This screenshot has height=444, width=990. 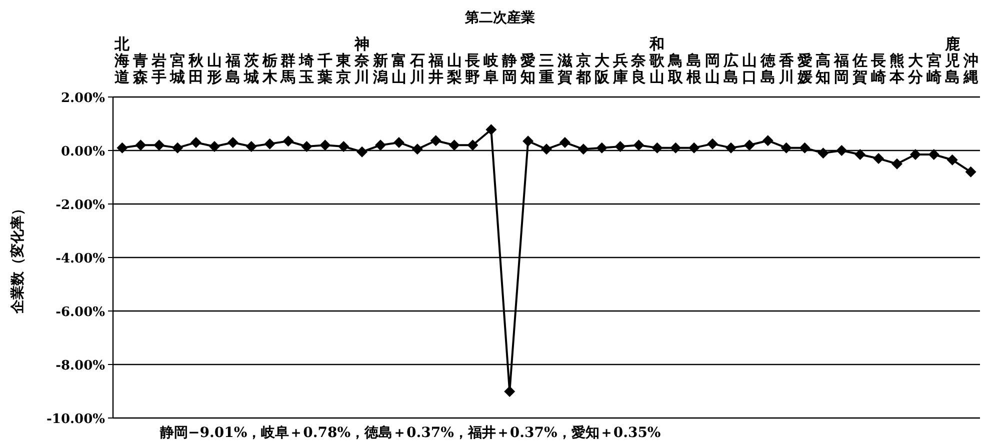 I want to click on x-tick-label: 福島, so click(x=232, y=69).